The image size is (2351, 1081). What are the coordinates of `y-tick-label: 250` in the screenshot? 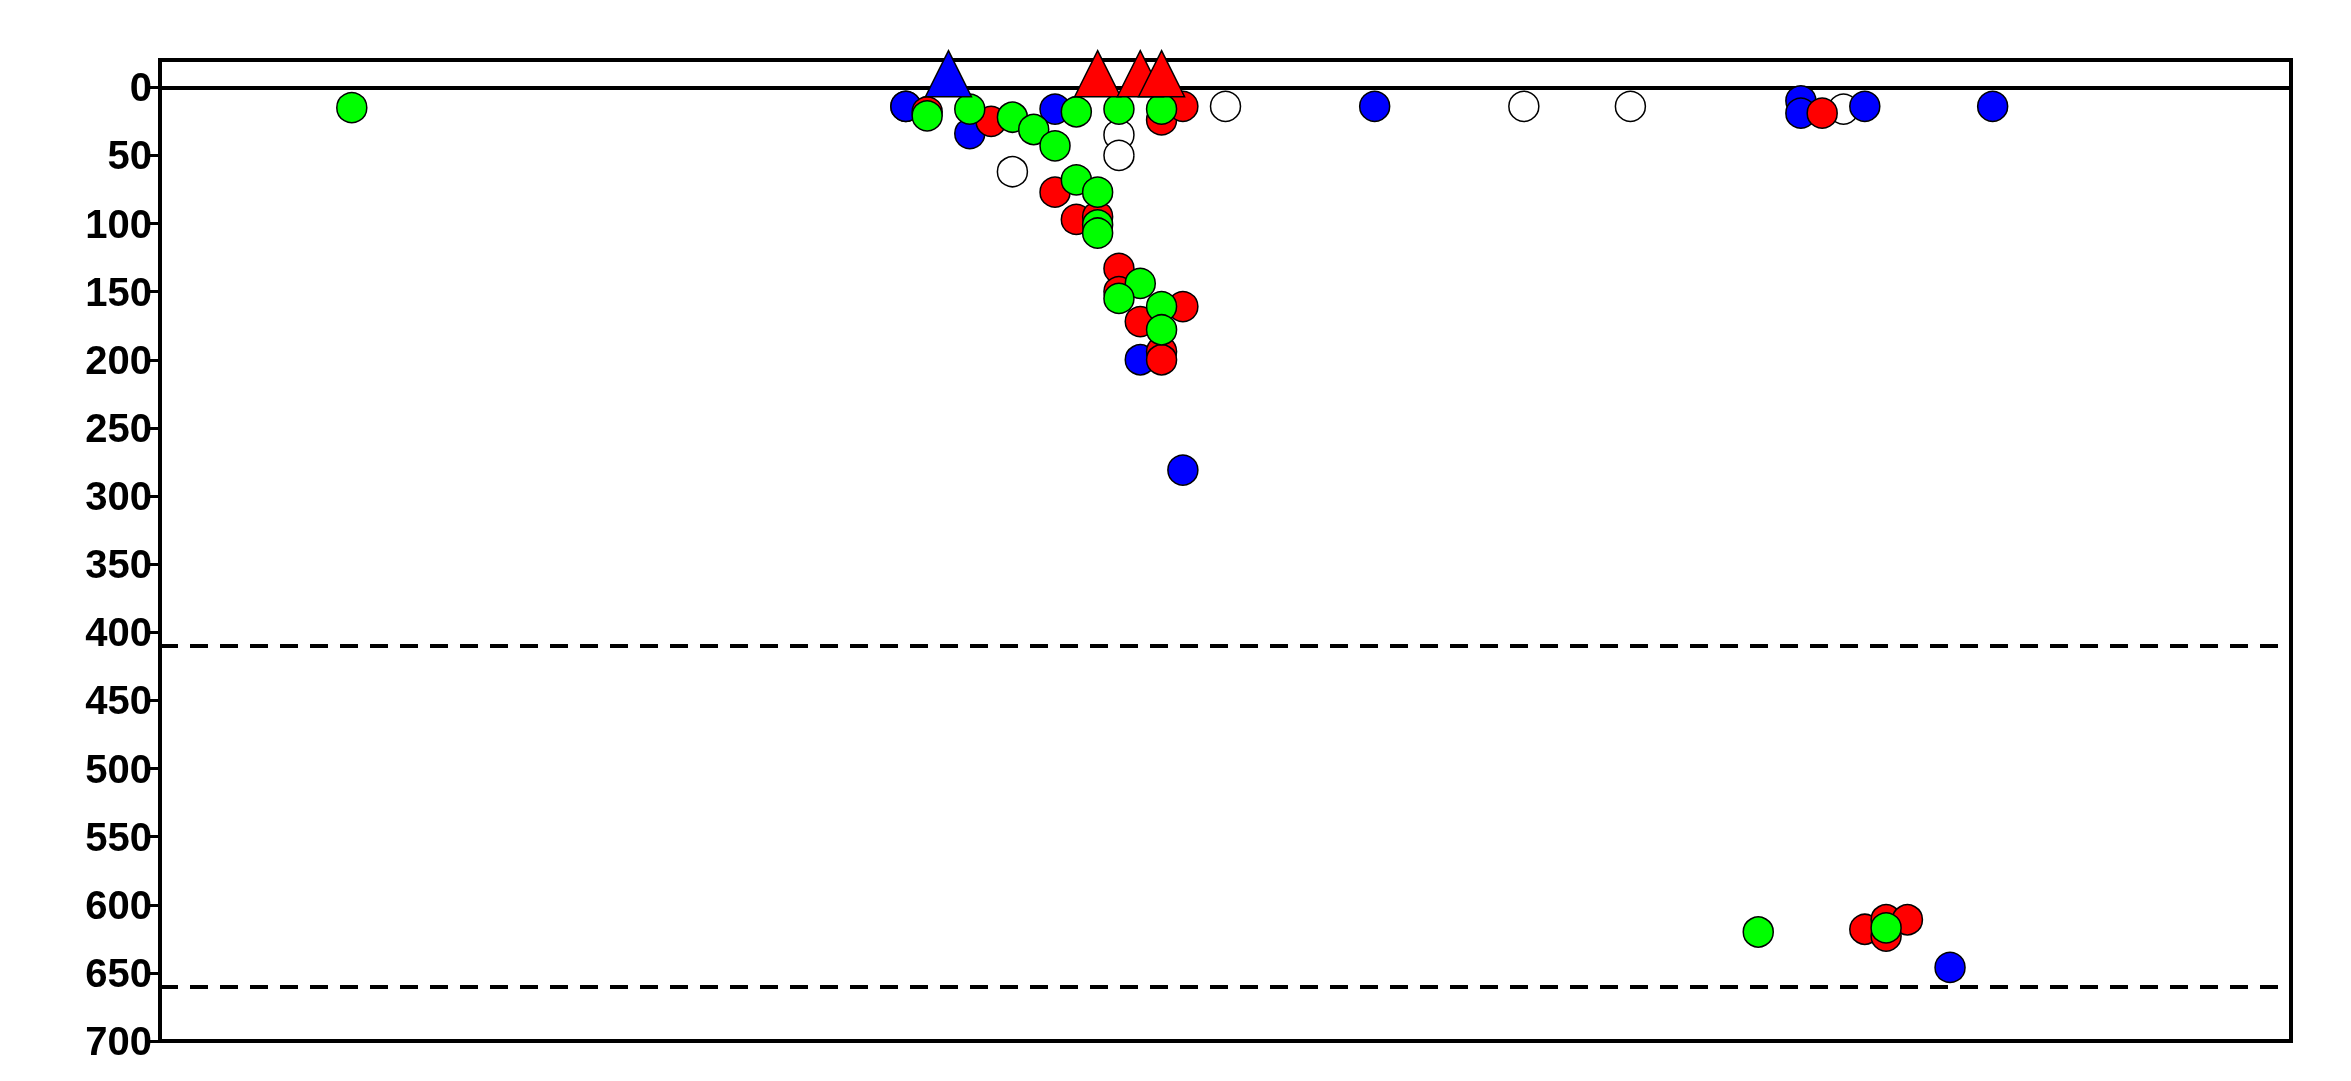 It's located at (118, 427).